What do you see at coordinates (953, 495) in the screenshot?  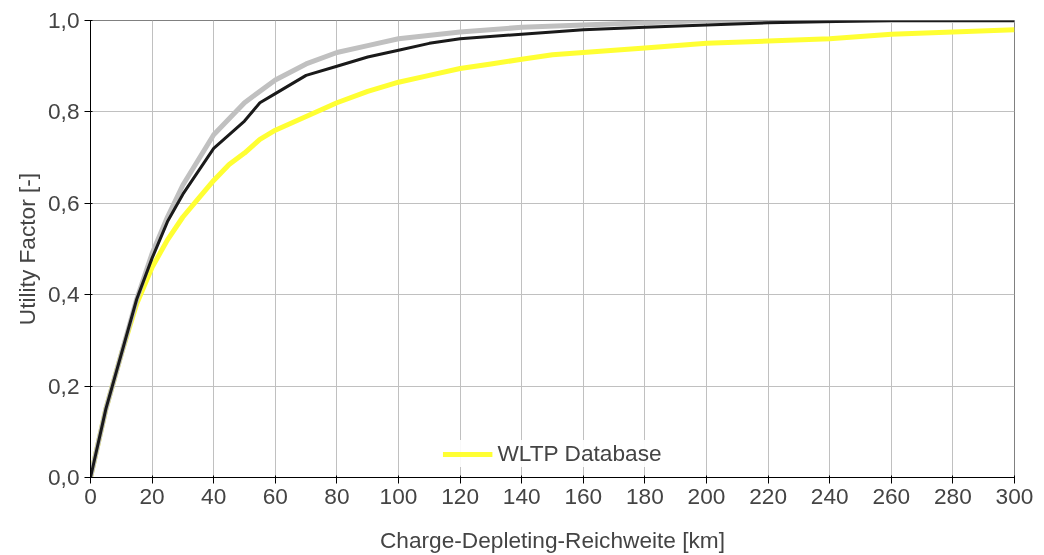 I see `x-tick-label: 280` at bounding box center [953, 495].